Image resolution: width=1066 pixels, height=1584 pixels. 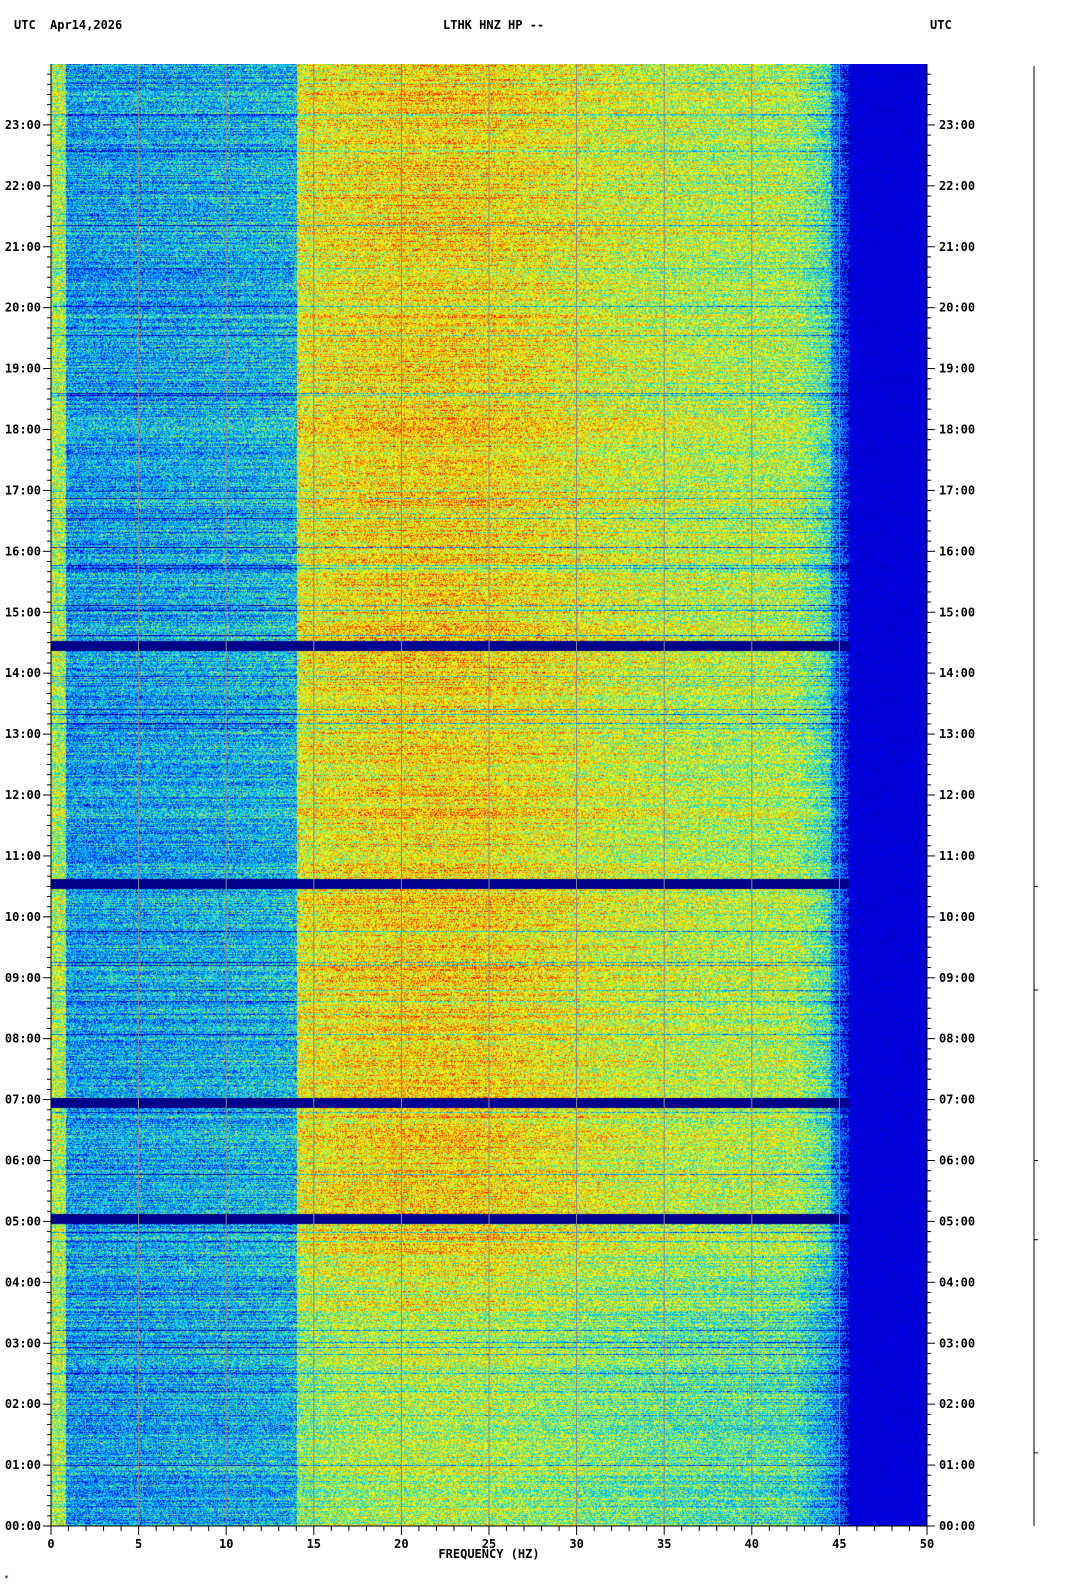 I want to click on right-scale-bar, so click(x=1035, y=796).